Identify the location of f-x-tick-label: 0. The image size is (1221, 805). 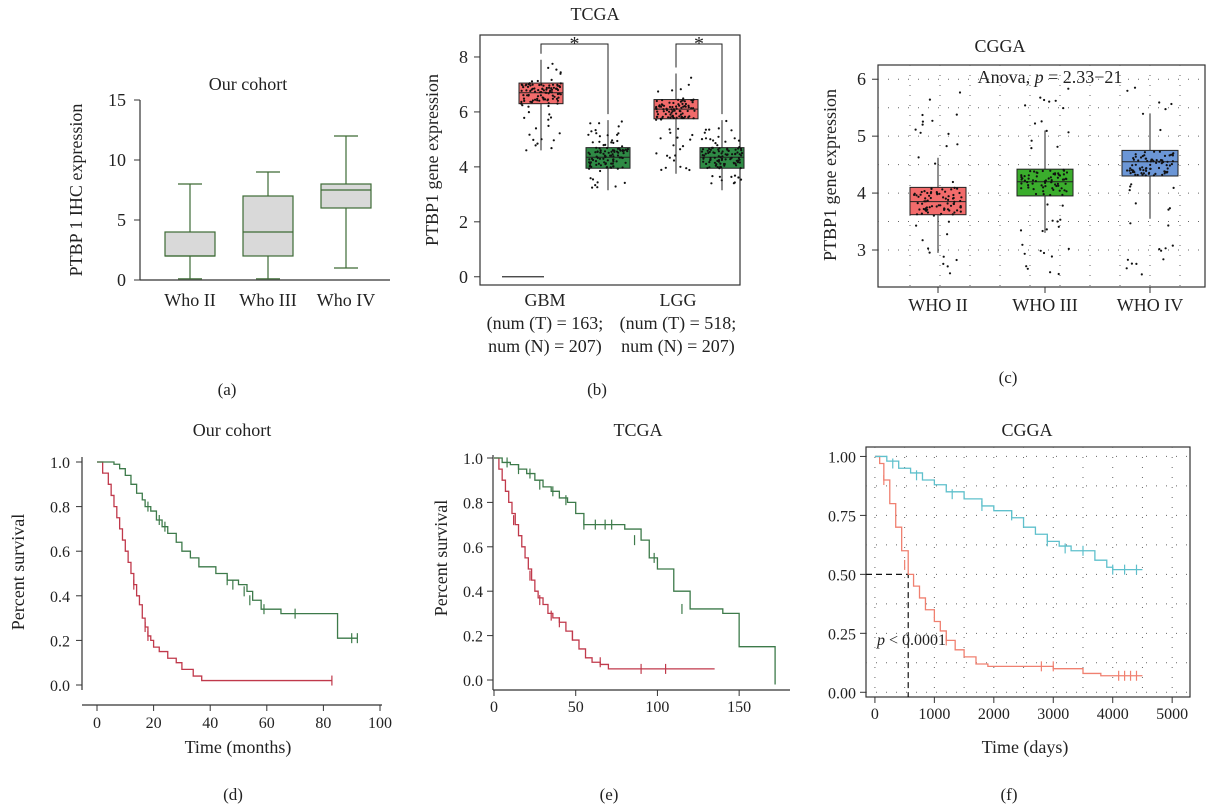
(875, 714).